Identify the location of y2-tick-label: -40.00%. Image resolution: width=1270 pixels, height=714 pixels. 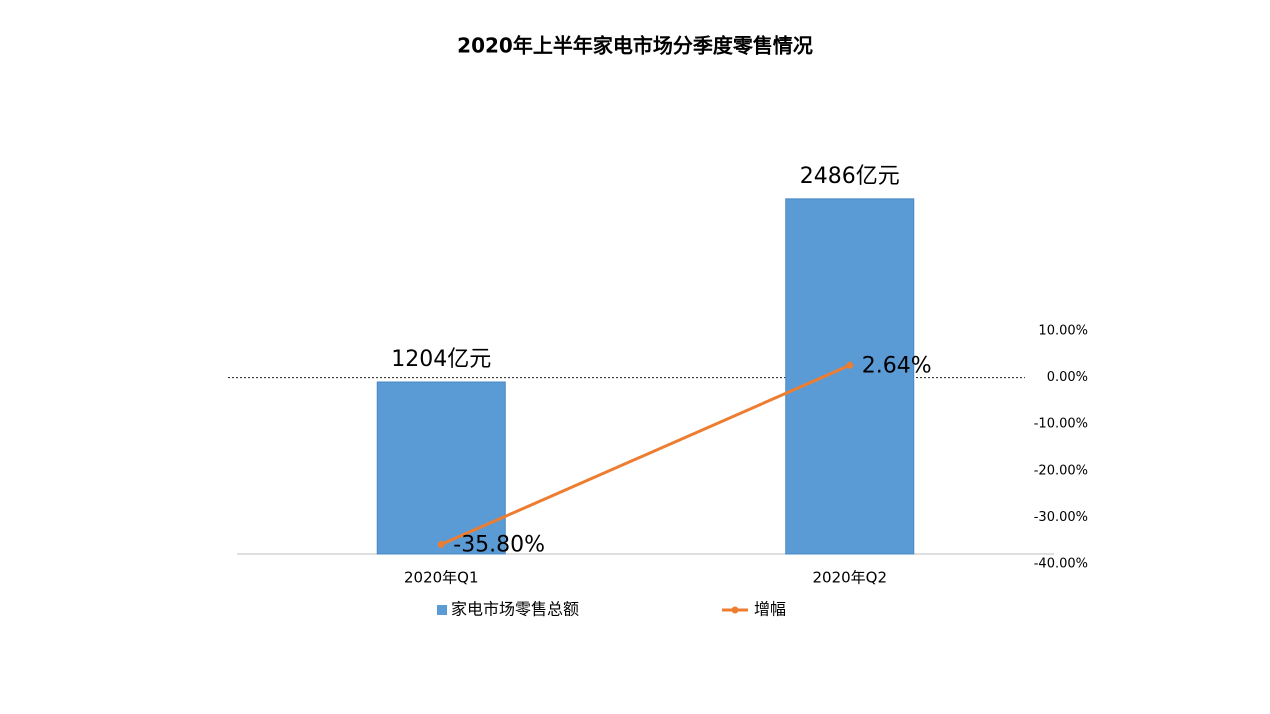
(1061, 564).